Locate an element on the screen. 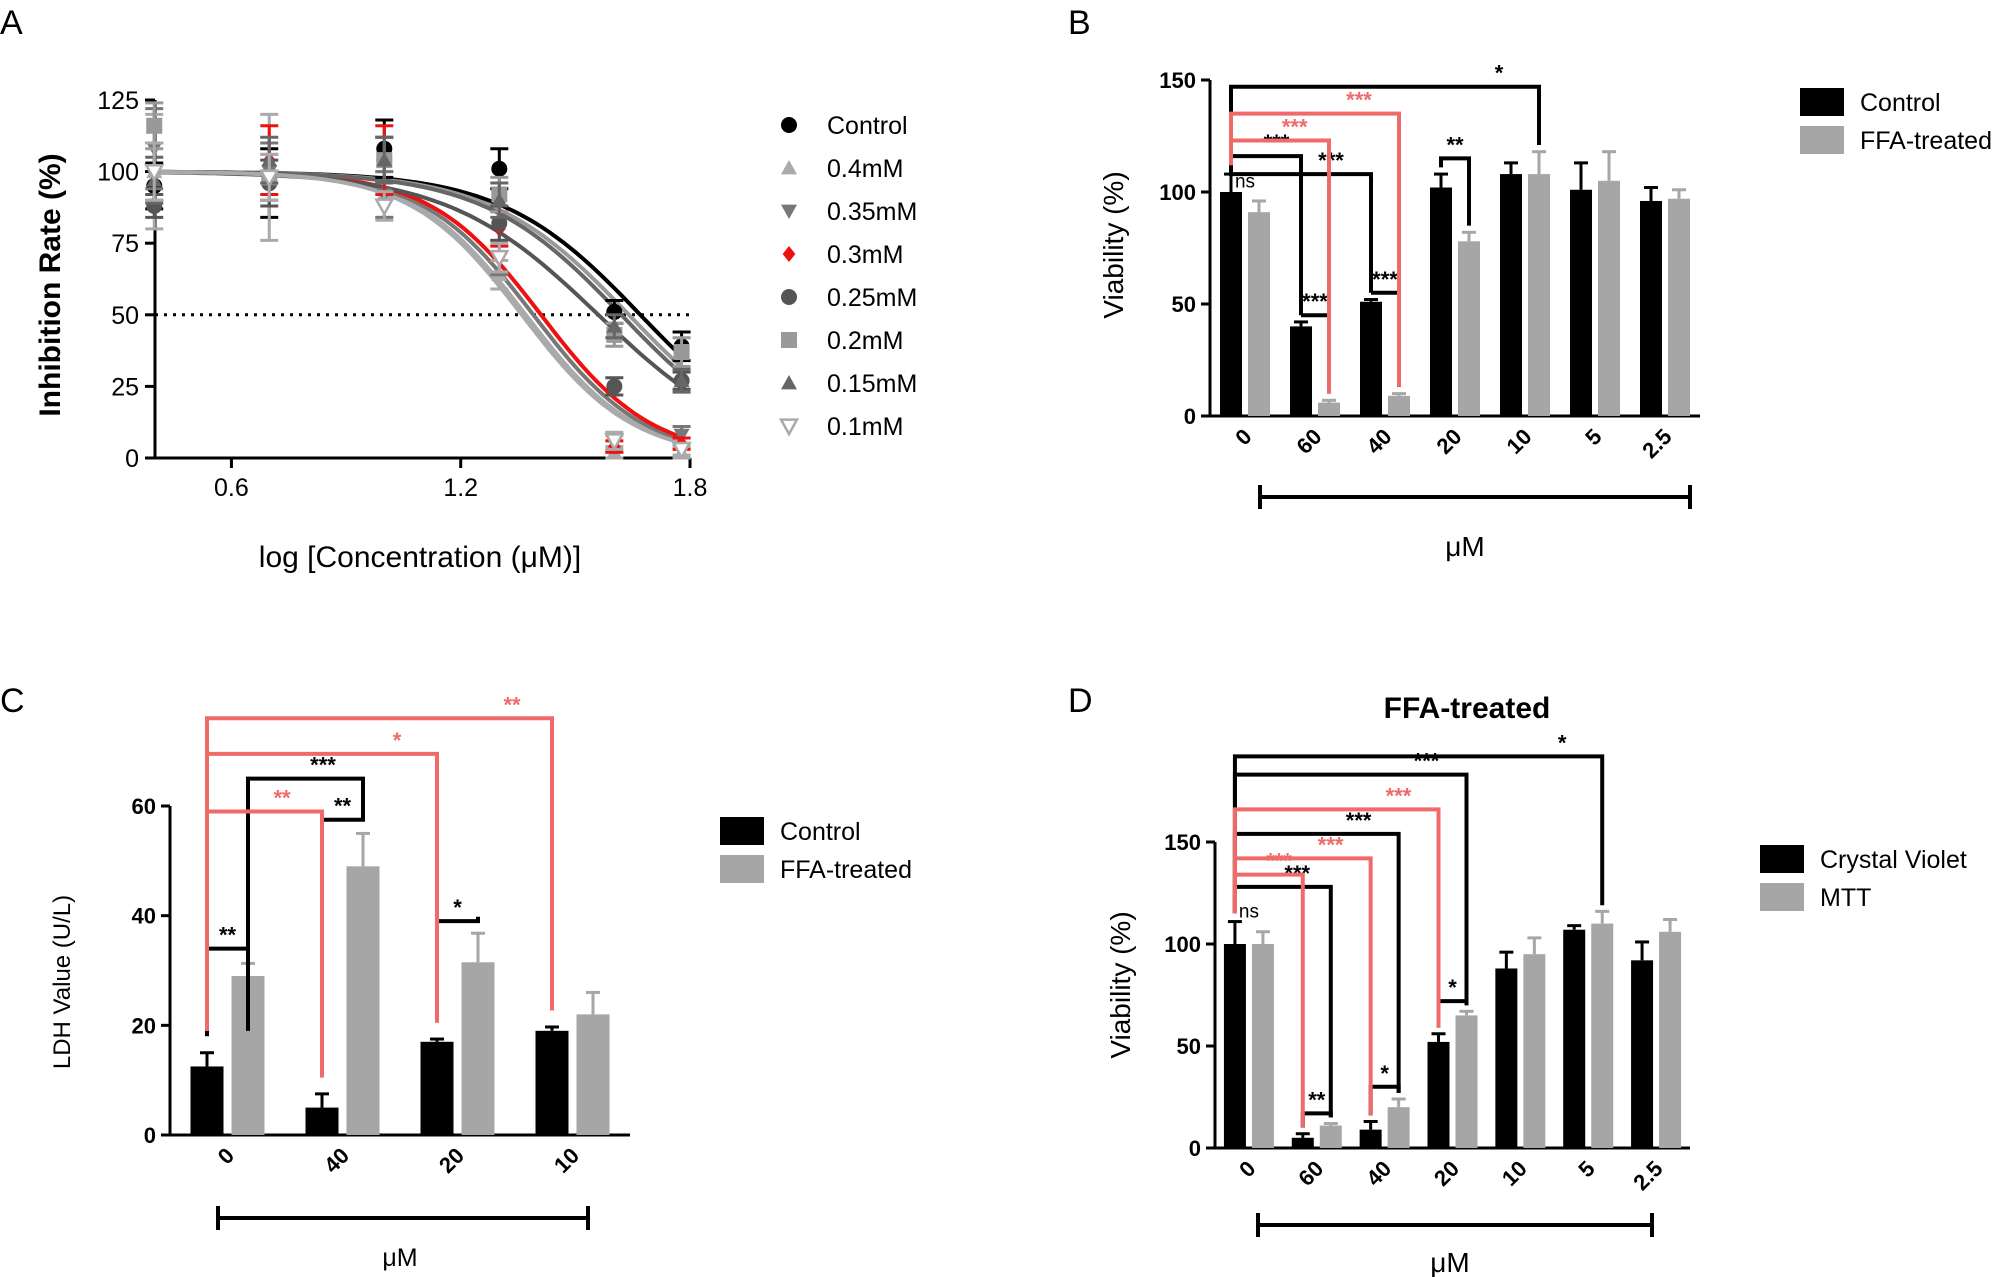  chart-a-legend-label: 0.2mM is located at coordinates (865, 341).